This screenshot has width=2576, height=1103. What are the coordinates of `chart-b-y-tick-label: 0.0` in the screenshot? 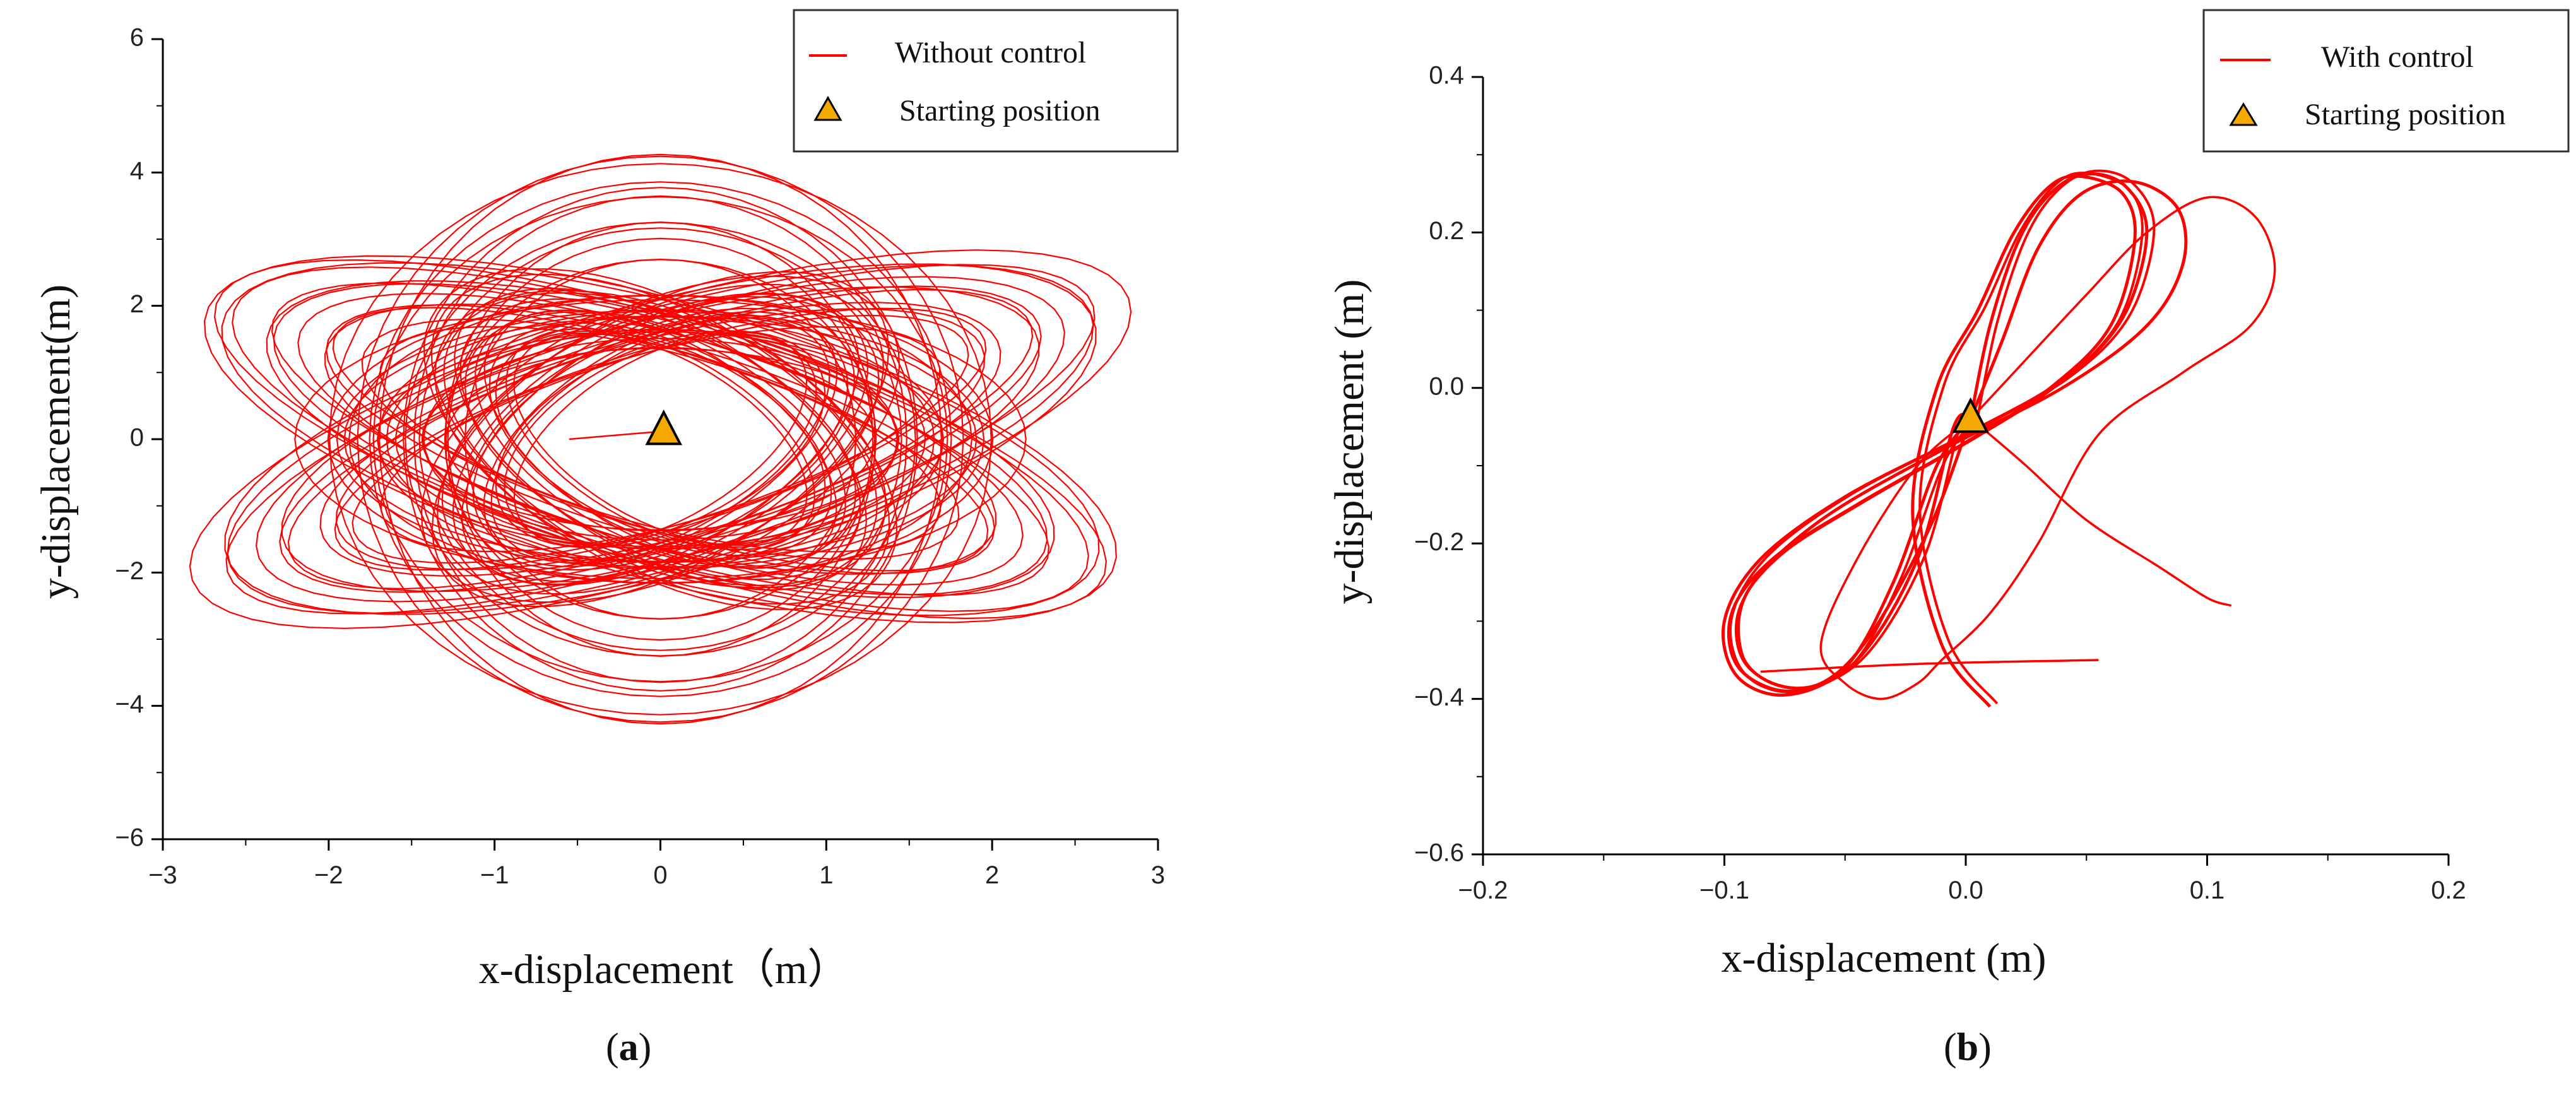 It's located at (1447, 386).